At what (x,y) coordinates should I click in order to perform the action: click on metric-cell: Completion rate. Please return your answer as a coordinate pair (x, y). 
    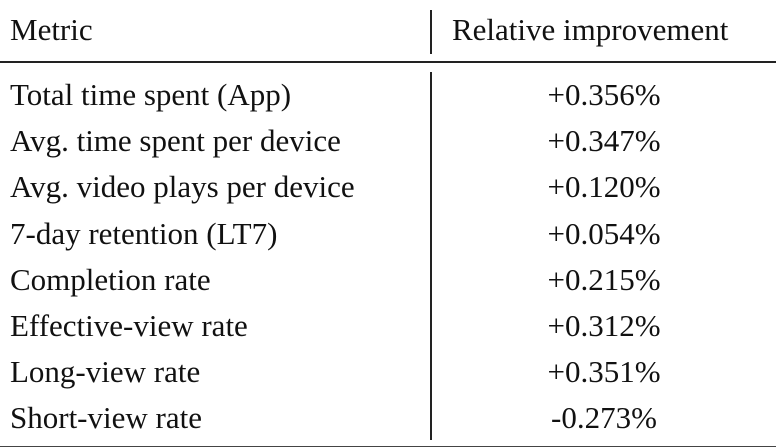
    Looking at the image, I should click on (110, 279).